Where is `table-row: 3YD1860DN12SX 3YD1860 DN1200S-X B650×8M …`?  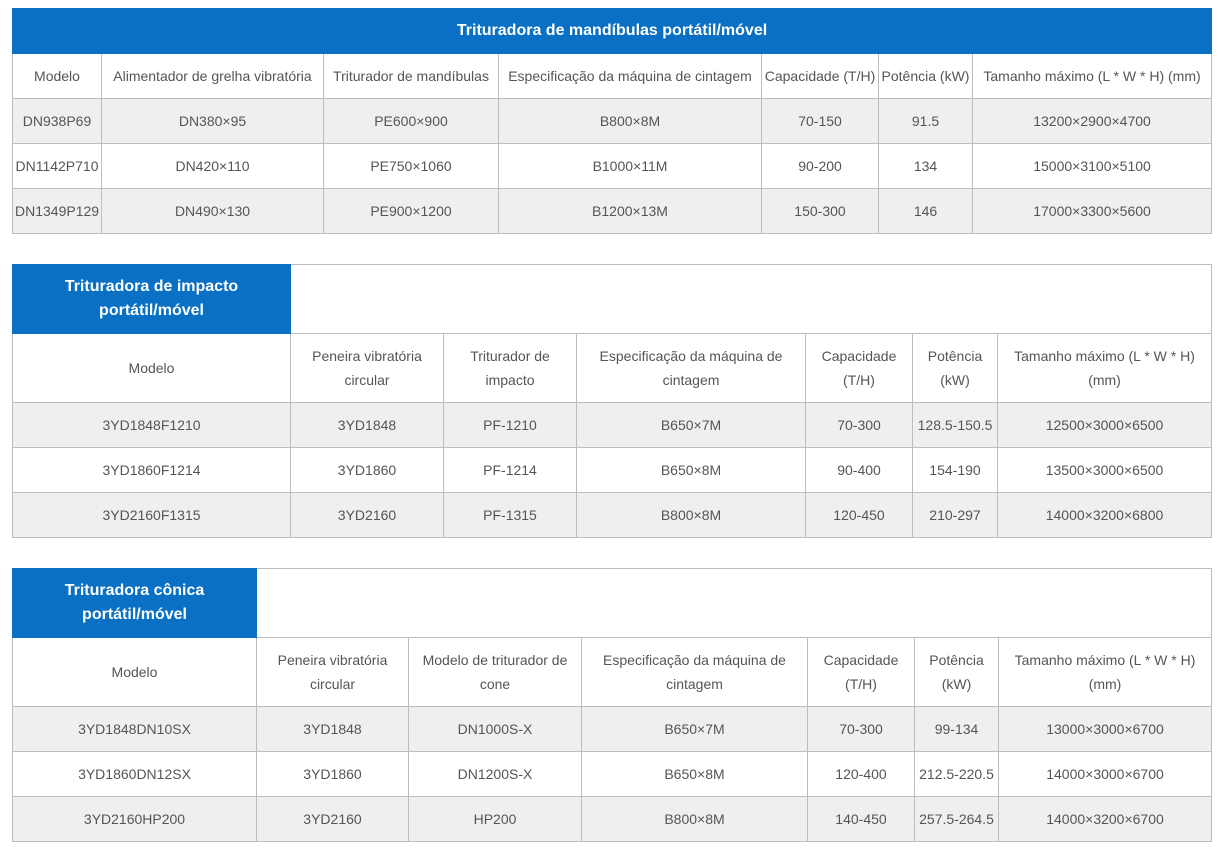
table-row: 3YD1860DN12SX 3YD1860 DN1200S-X B650×8M … is located at coordinates (612, 774).